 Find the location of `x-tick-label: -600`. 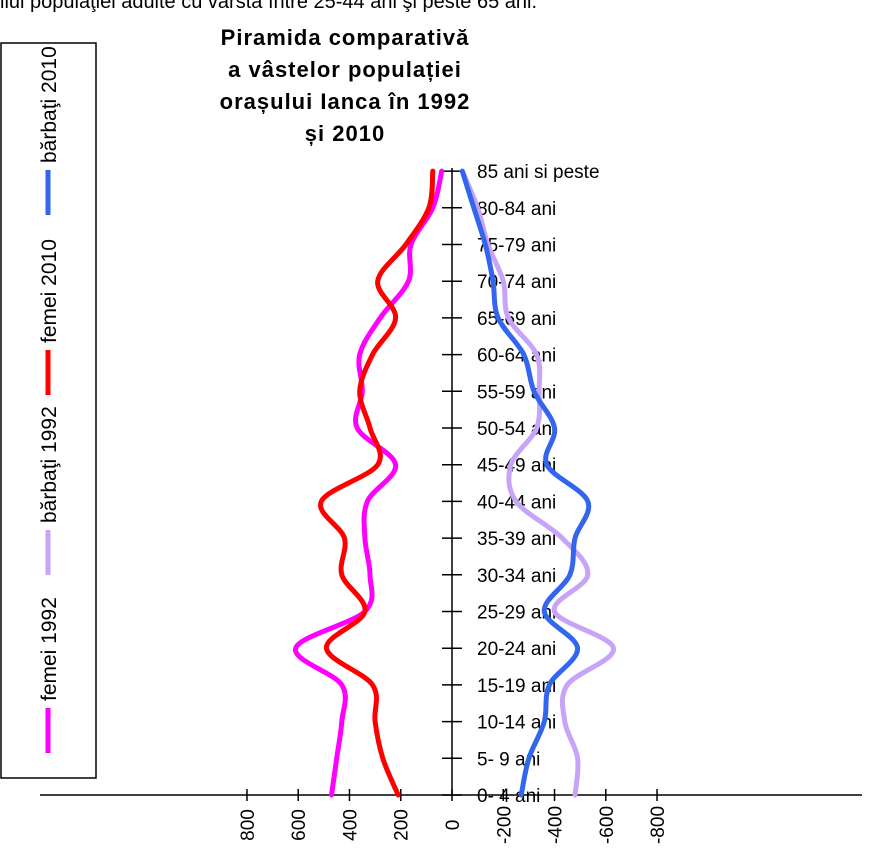

x-tick-label: -600 is located at coordinates (607, 825).